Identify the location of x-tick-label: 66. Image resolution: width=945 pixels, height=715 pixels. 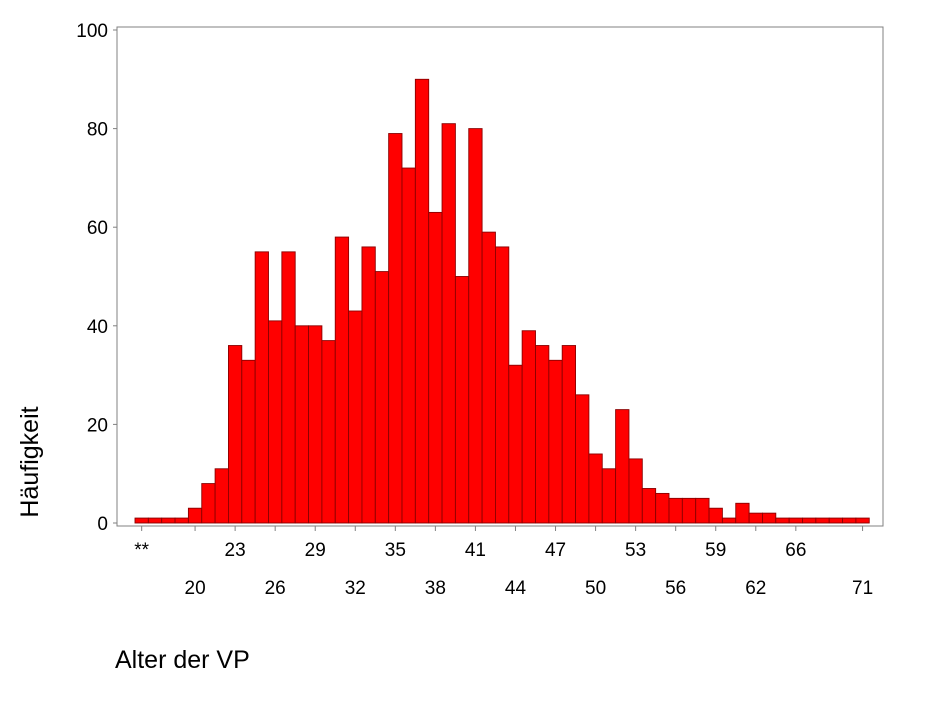
(795, 550).